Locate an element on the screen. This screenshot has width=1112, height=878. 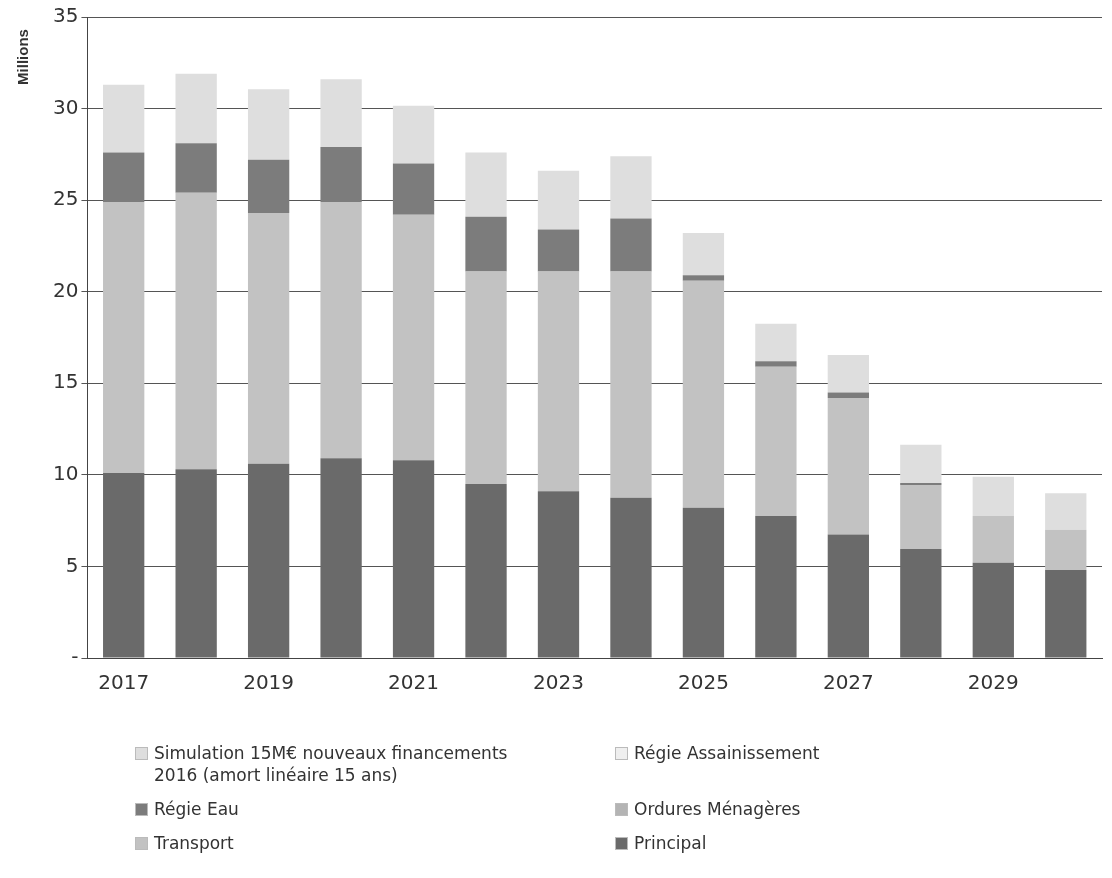
legend-label: Transport is located at coordinates (194, 843).